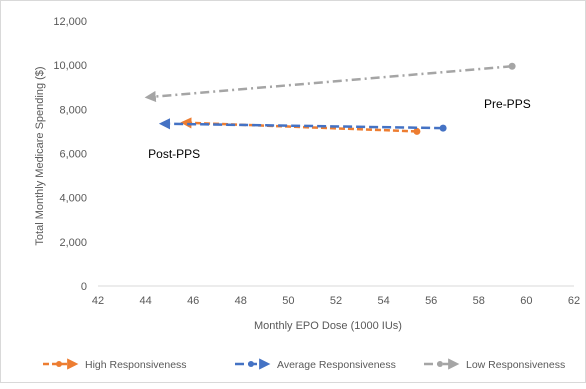 This screenshot has width=586, height=389. Describe the element at coordinates (574, 301) in the screenshot. I see `x-tick-label: 62` at that location.